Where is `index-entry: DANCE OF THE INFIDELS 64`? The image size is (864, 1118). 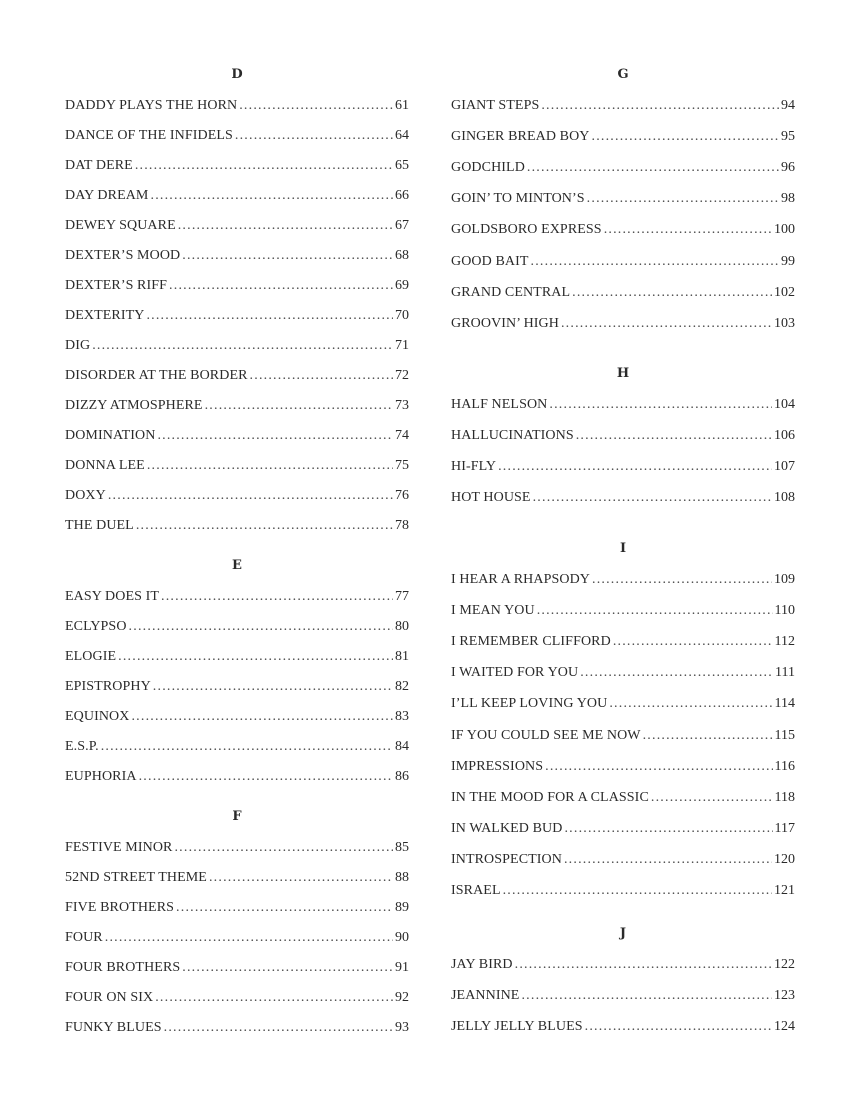
index-entry: DANCE OF THE INFIDELS 64 is located at coordinates (237, 136).